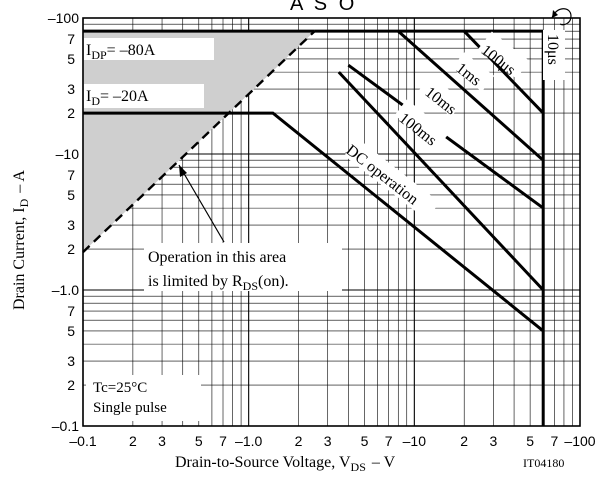 This screenshot has width=605, height=477. I want to click on svg-text: ID= –20A, so click(117, 98).